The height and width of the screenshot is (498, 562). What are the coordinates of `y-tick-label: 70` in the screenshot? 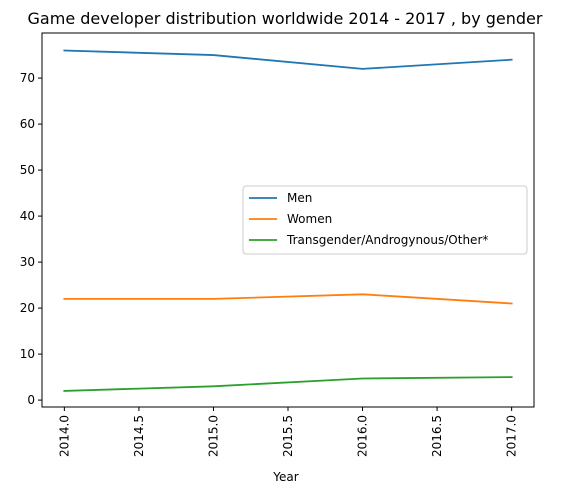 It's located at (27, 78).